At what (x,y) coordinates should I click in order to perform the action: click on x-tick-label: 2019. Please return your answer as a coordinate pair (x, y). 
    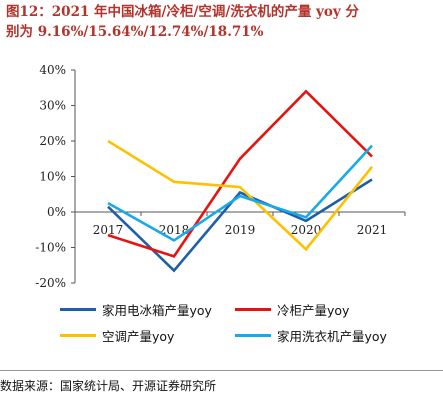
    Looking at the image, I should click on (240, 230).